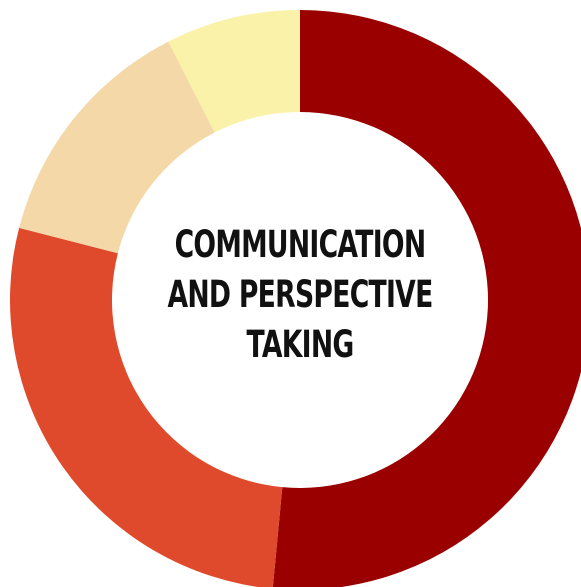 The height and width of the screenshot is (587, 581). I want to click on center-title-line-2: AND PERSPECTIVE, so click(300, 294).